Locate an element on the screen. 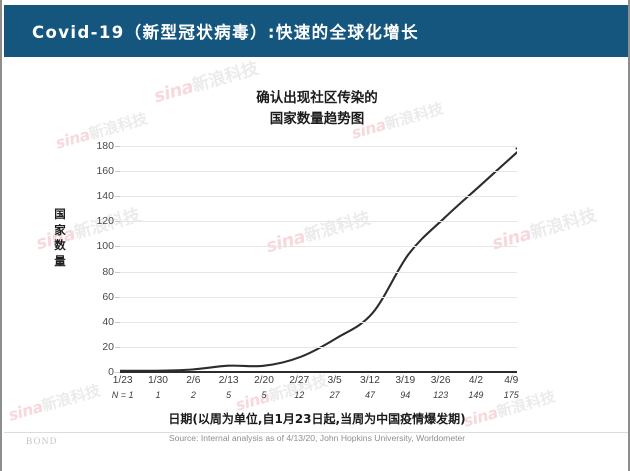 Image resolution: width=630 pixels, height=471 pixels. x-axis-tick-label: 3/5 is located at coordinates (334, 380).